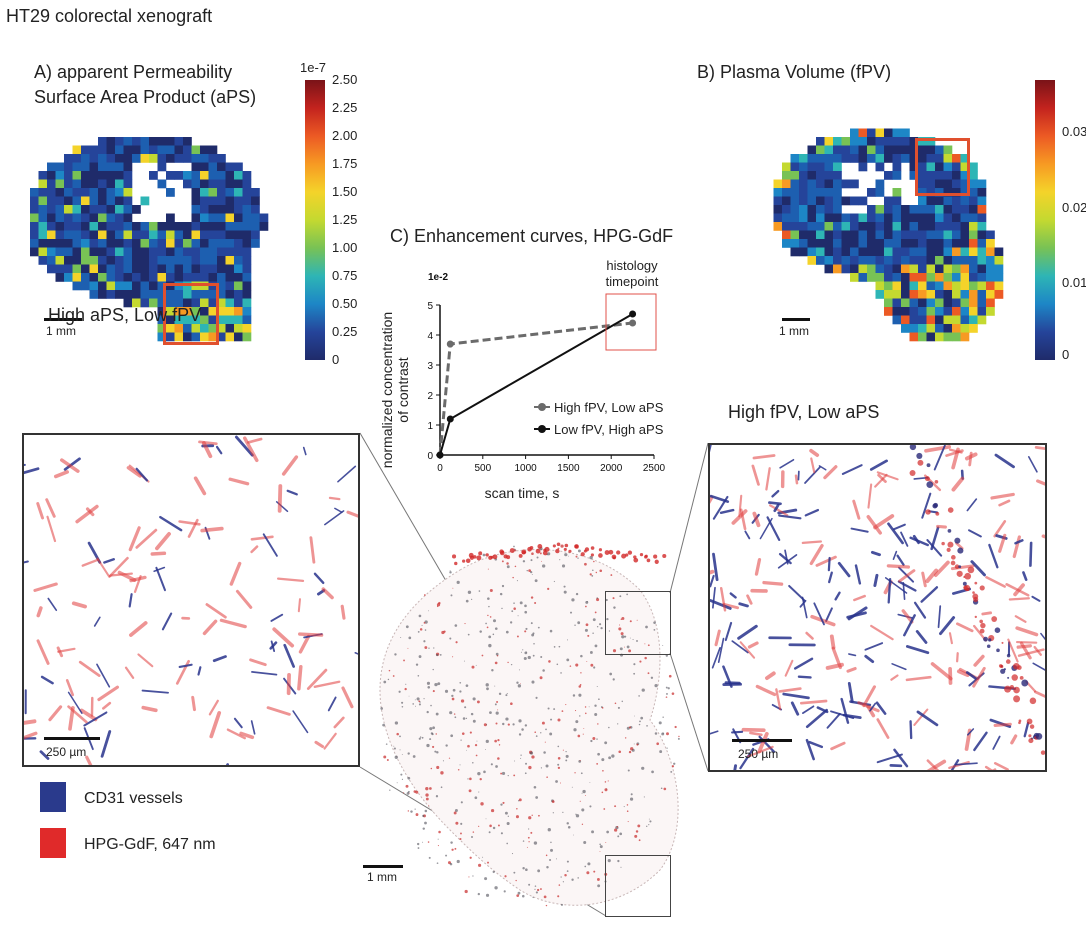 This screenshot has height=927, width=1086. I want to click on annotation-line2: timepoint, so click(632, 281).